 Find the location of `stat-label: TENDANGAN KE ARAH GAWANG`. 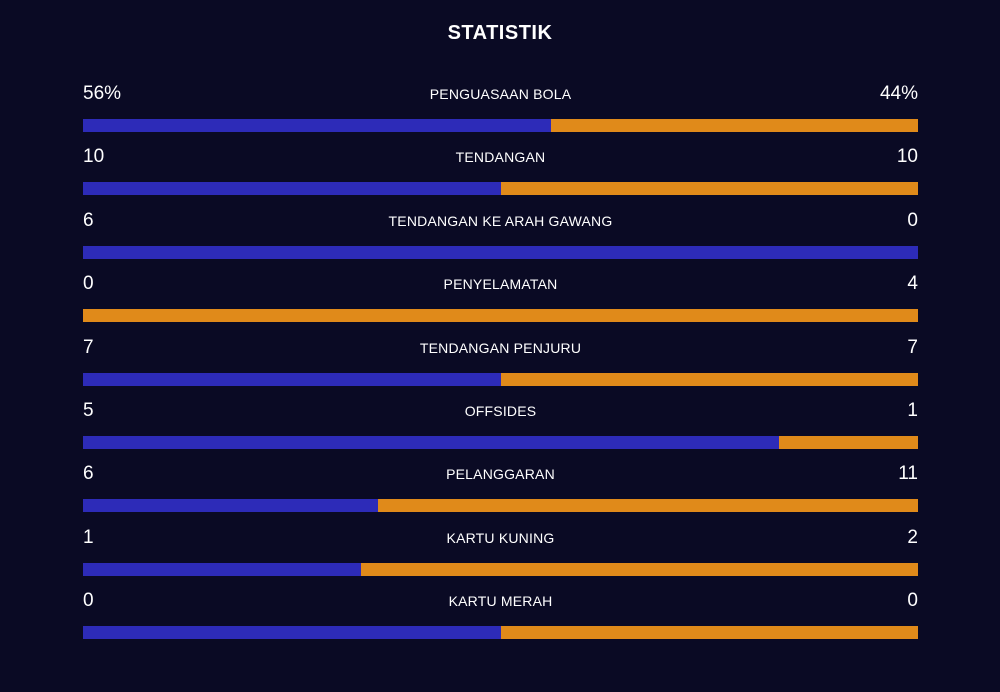

stat-label: TENDANGAN KE ARAH GAWANG is located at coordinates (500, 220).